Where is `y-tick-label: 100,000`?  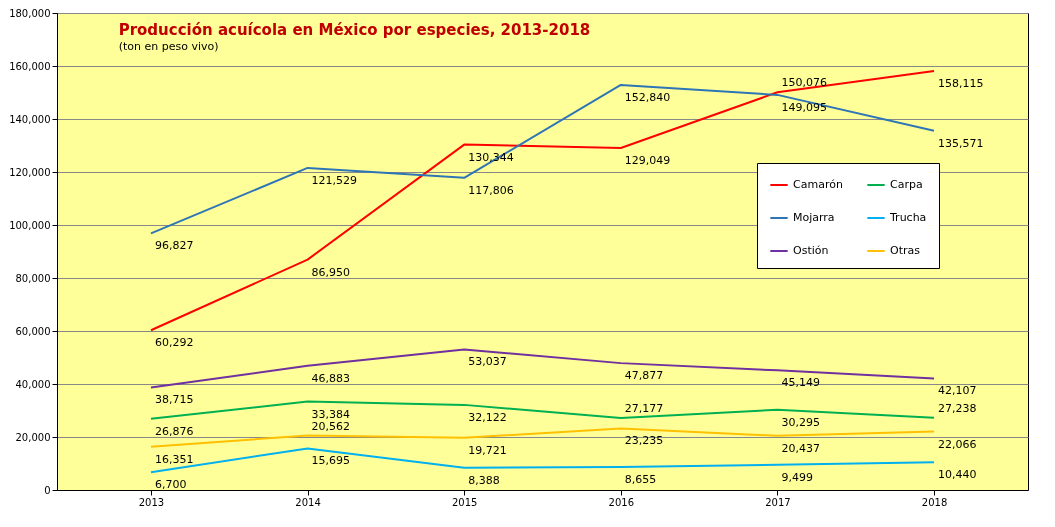 y-tick-label: 100,000 is located at coordinates (30, 225).